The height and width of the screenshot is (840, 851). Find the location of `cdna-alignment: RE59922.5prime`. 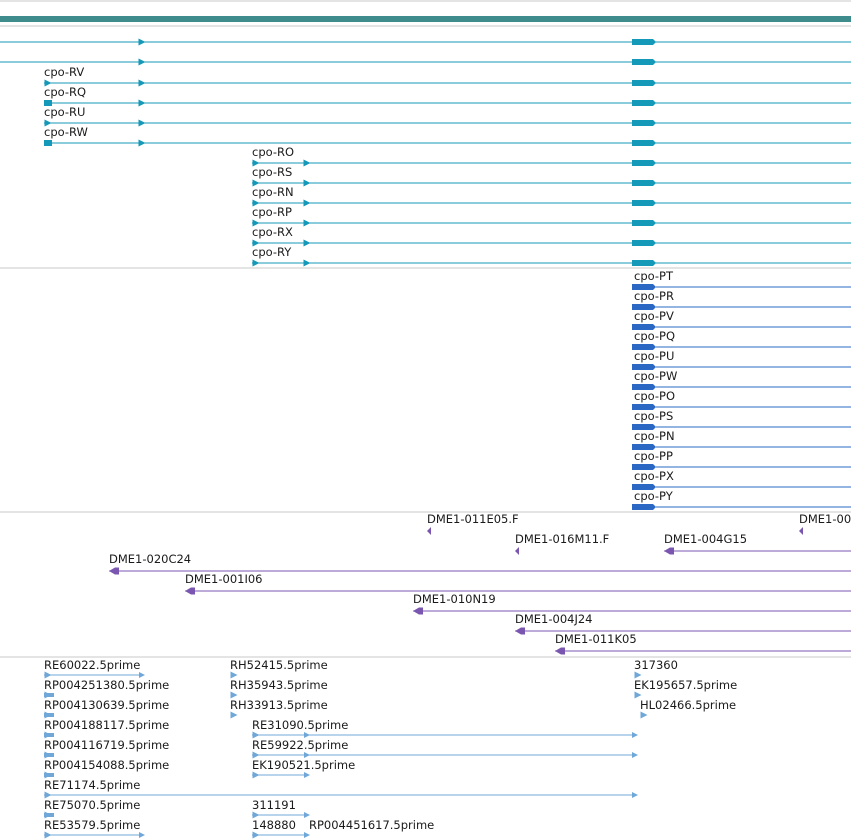

cdna-alignment: RE59922.5prime is located at coordinates (445, 748).